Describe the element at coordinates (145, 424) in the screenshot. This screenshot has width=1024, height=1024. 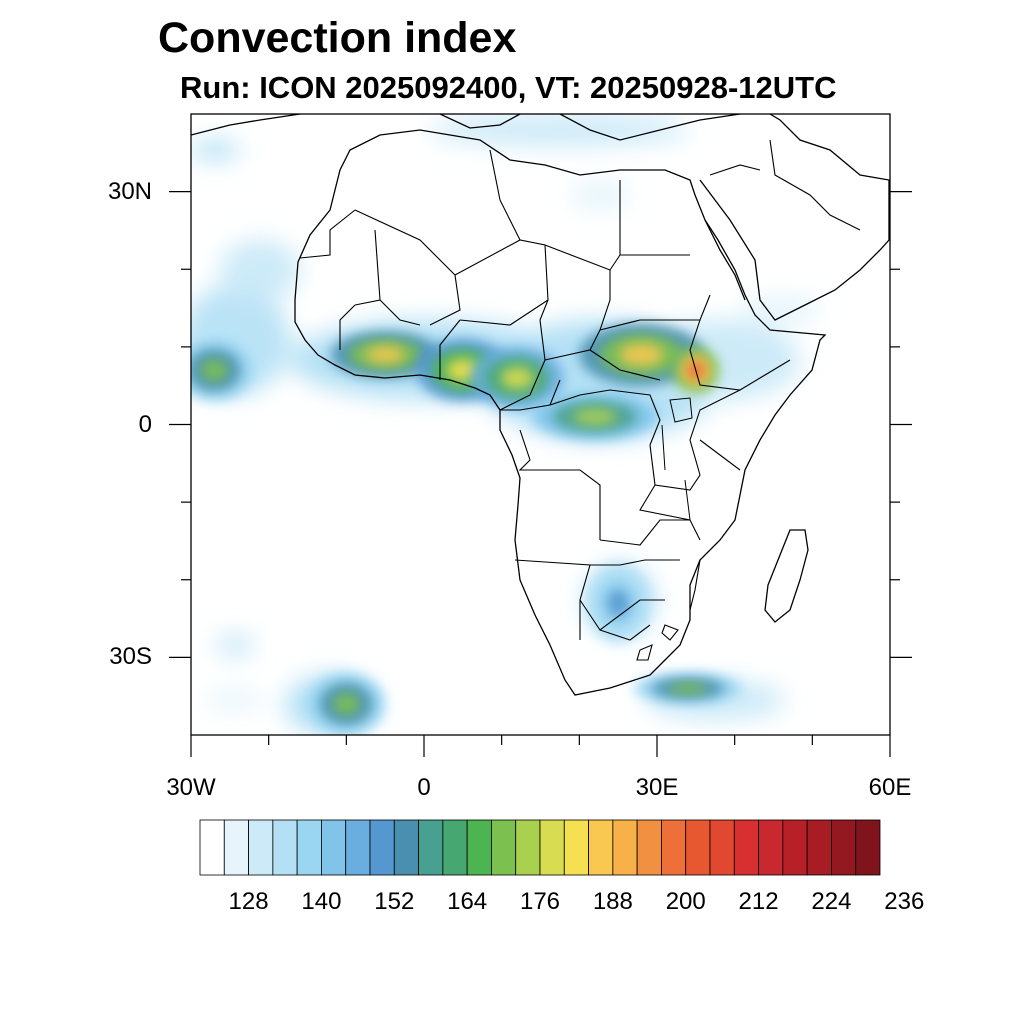
I see `lat-tick-label: 0` at that location.